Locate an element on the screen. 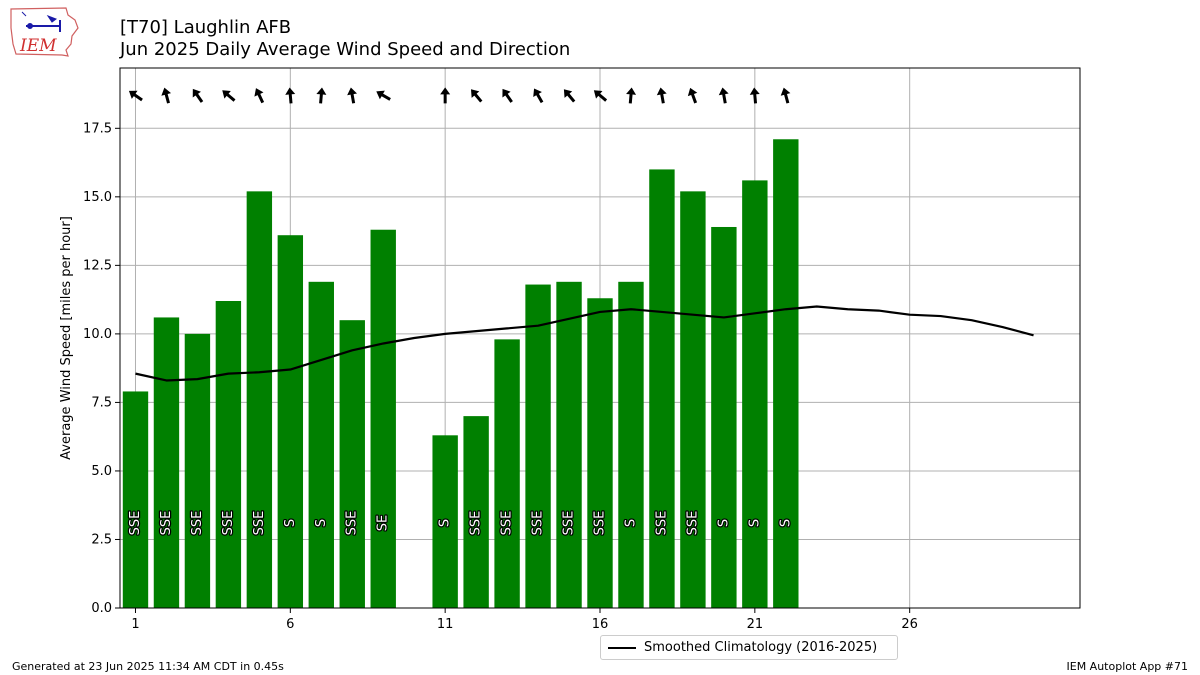 Image resolution: width=1200 pixels, height=675 pixels. iem-logo: IEM is located at coordinates (44, 32).